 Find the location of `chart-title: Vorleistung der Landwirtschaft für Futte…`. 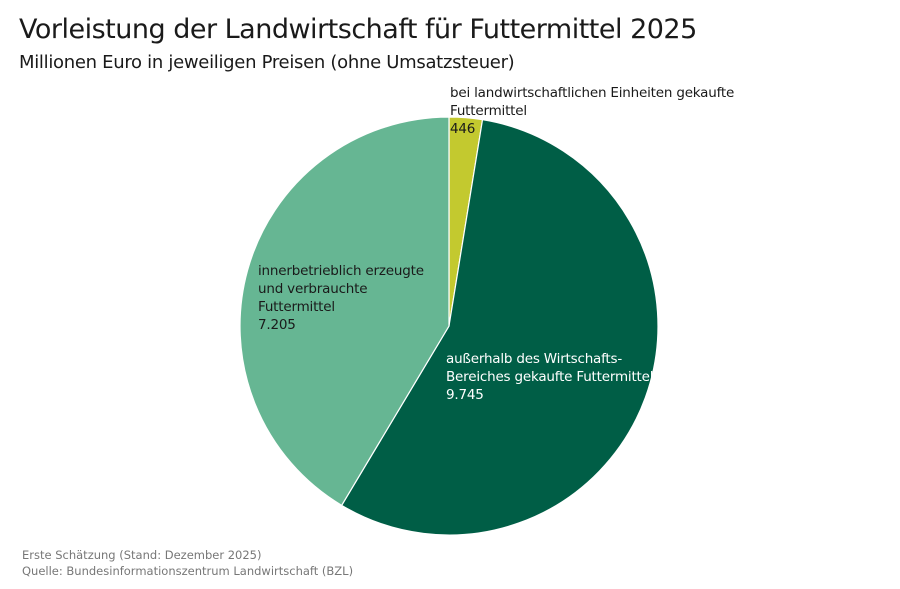

chart-title: Vorleistung der Landwirtschaft für Futte… is located at coordinates (358, 29).